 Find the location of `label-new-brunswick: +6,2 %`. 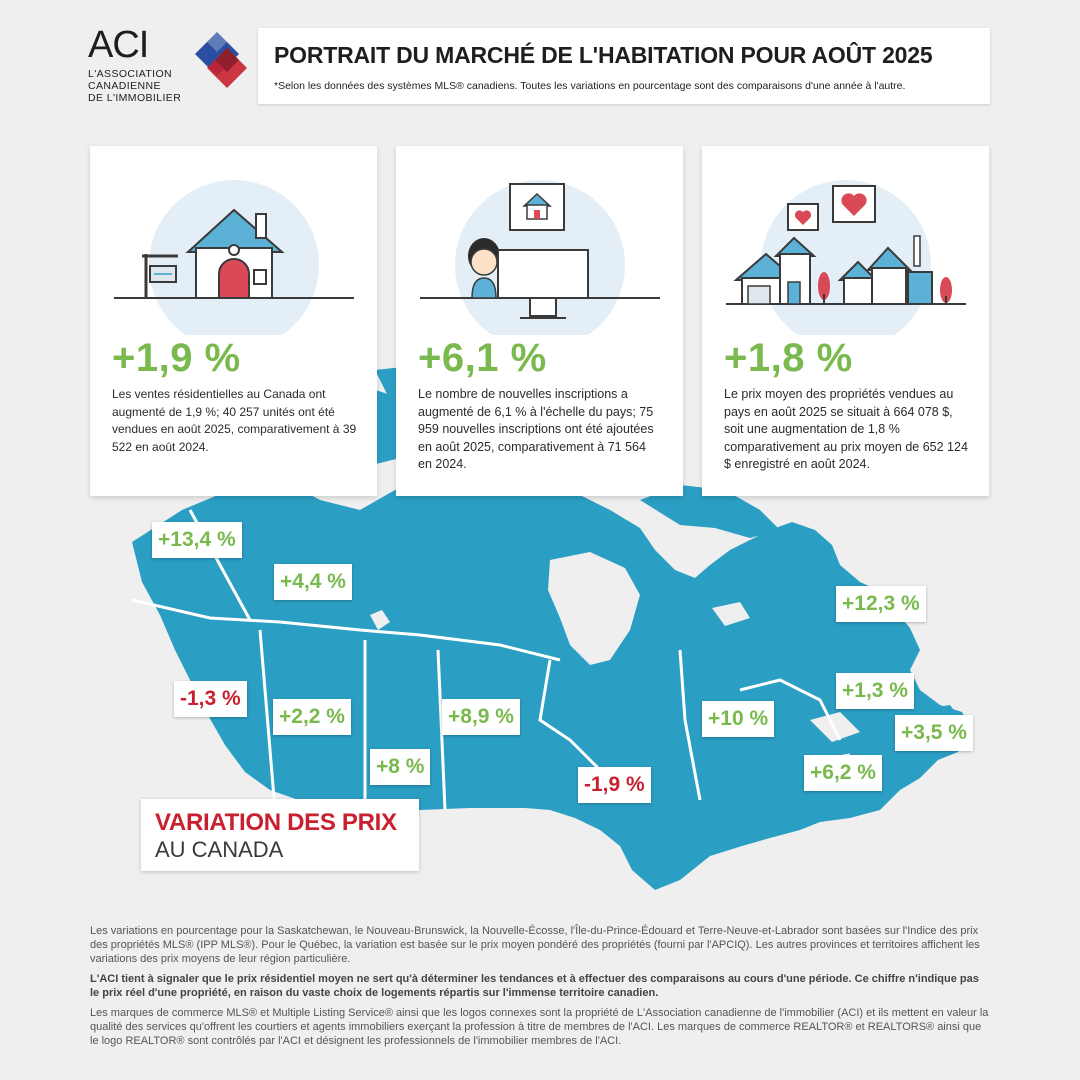

label-new-brunswick: +6,2 % is located at coordinates (843, 773).